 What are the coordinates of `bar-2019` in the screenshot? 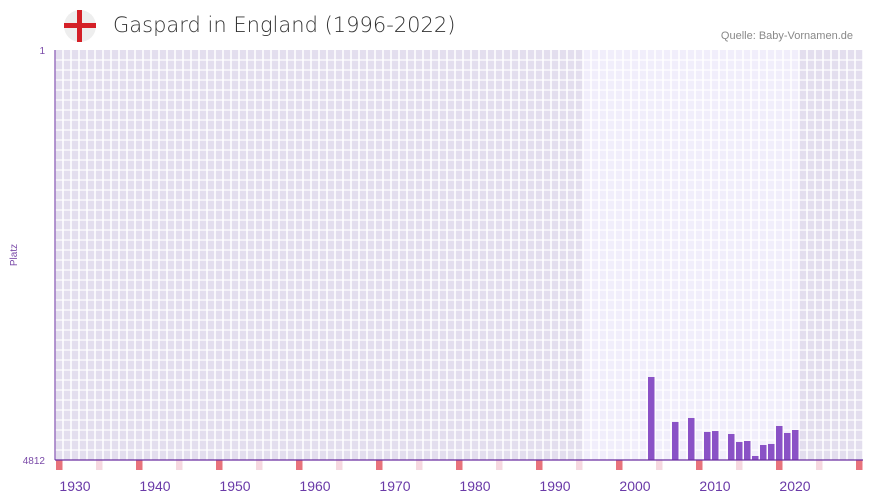 It's located at (787, 446).